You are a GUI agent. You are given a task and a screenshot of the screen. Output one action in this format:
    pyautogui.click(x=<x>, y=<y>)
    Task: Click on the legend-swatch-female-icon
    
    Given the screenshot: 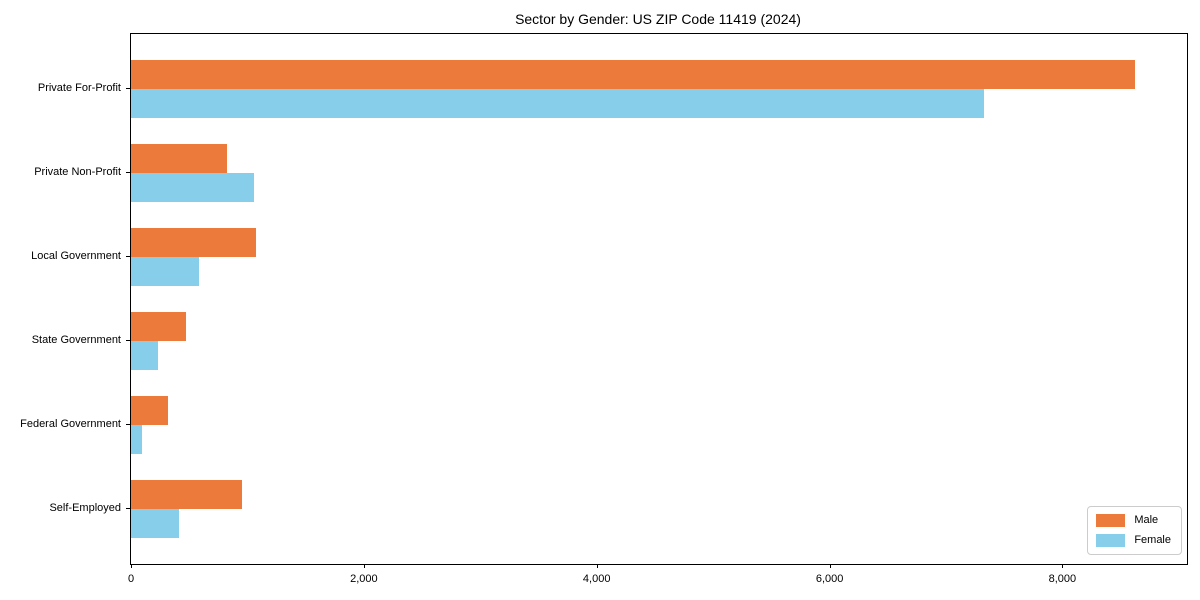 What is the action you would take?
    pyautogui.click(x=1111, y=540)
    